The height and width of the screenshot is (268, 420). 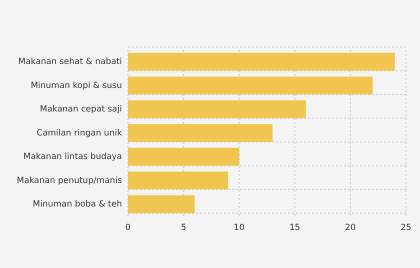 What do you see at coordinates (72, 157) in the screenshot?
I see `y-tick-label: Makanan lintas budaya` at bounding box center [72, 157].